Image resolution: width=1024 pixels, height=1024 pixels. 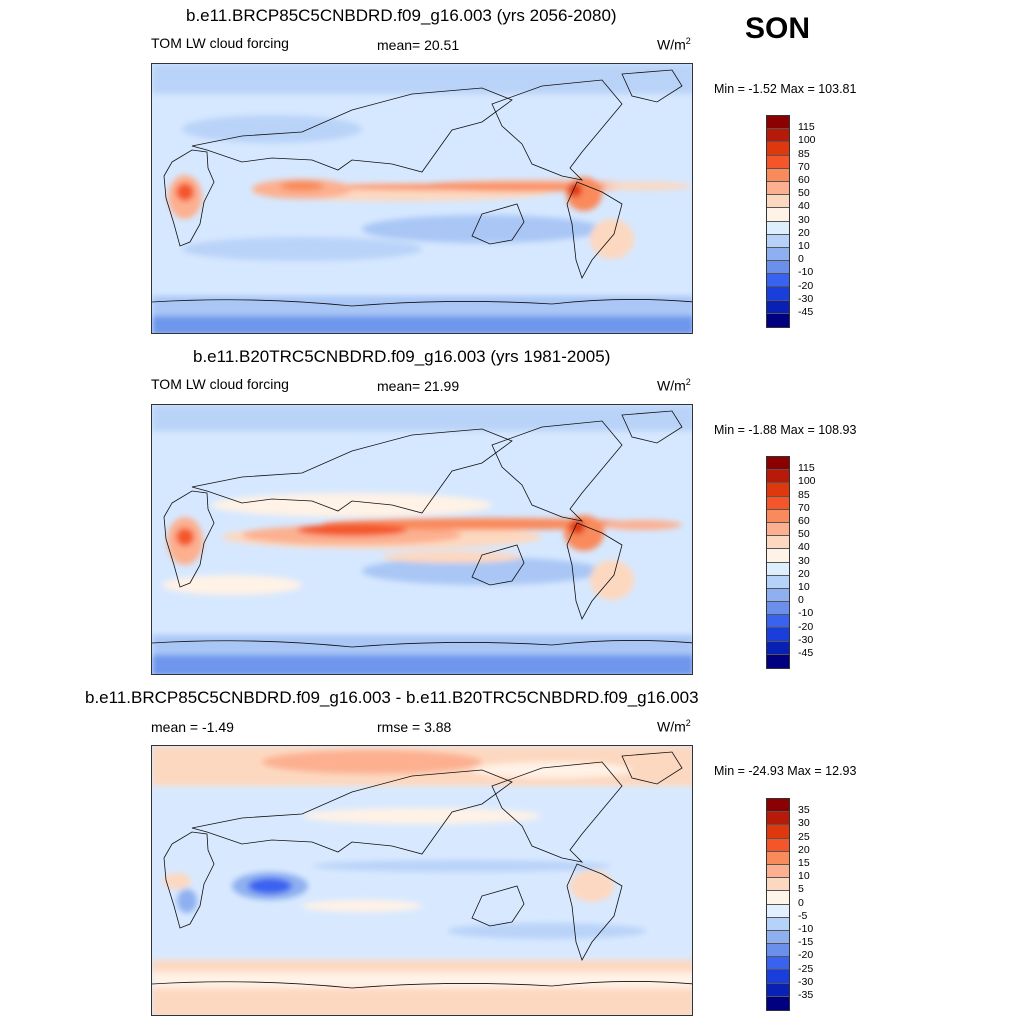 What do you see at coordinates (422, 880) in the screenshot?
I see `panel-3-map` at bounding box center [422, 880].